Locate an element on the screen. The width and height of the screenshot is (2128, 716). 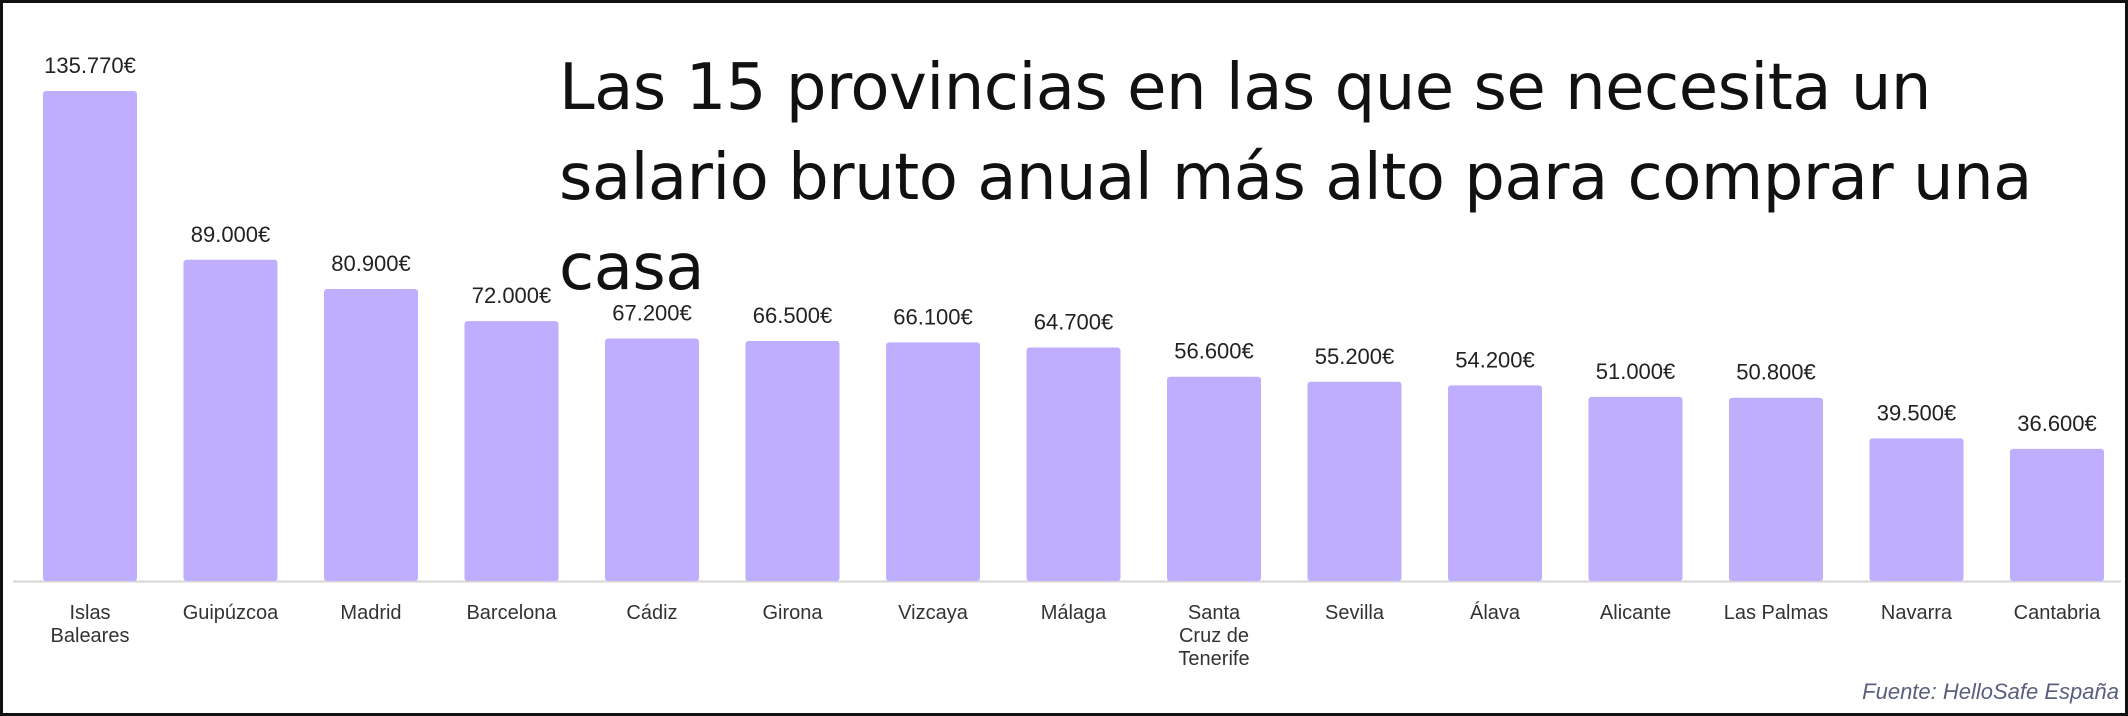
category-label-5: Girona is located at coordinates (792, 613).